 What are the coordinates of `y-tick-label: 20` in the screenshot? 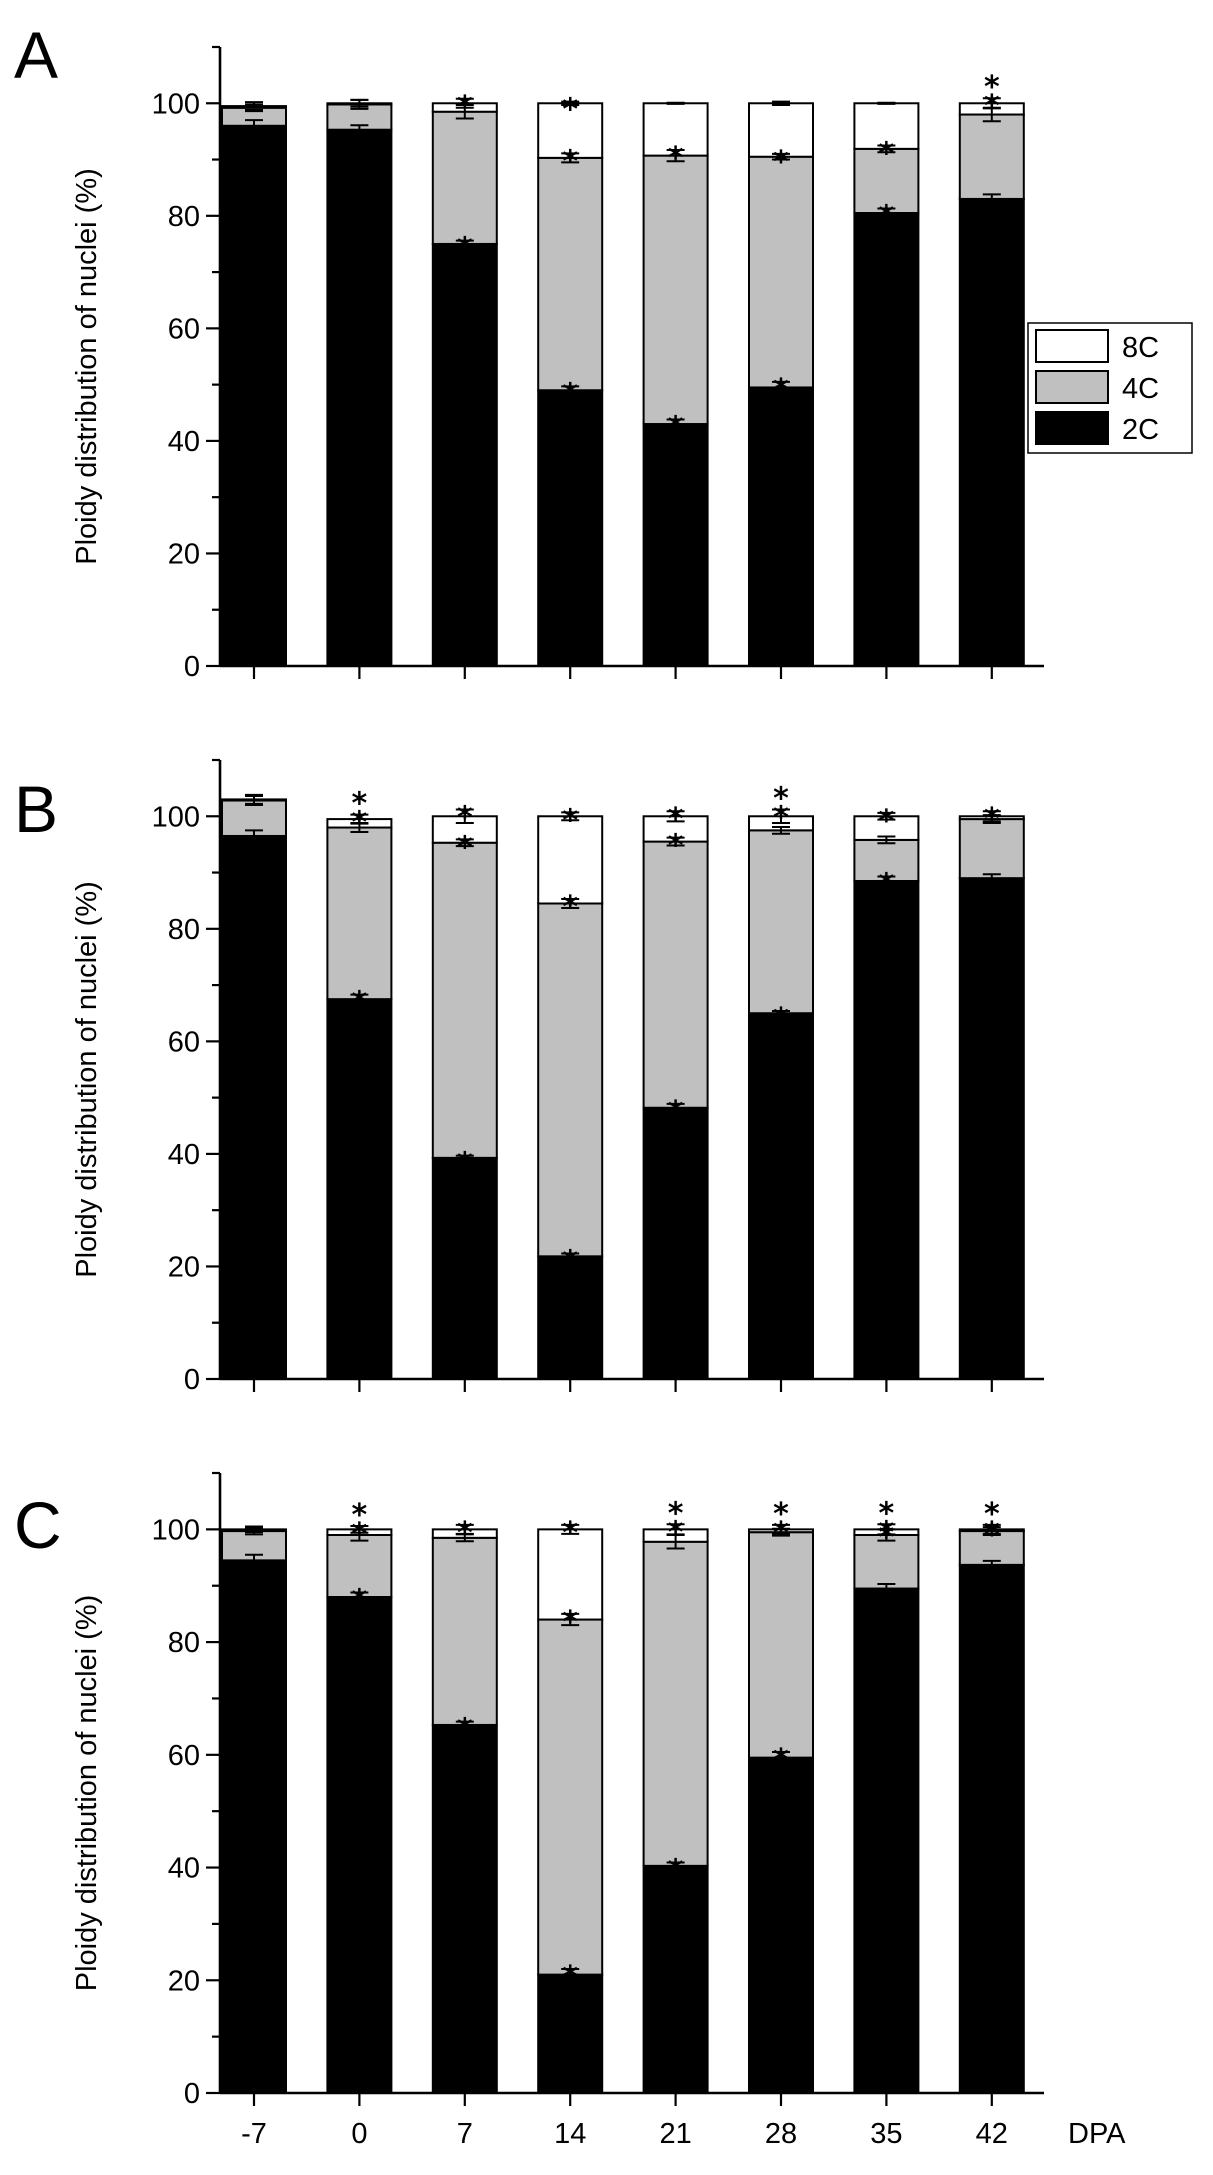 It's located at (184, 554).